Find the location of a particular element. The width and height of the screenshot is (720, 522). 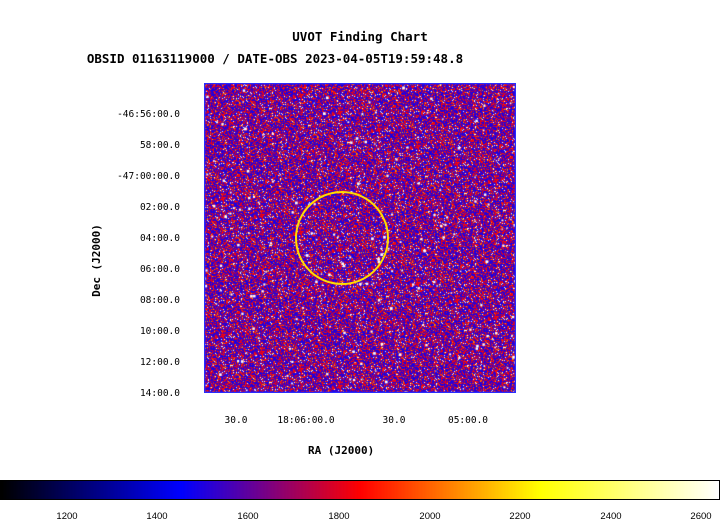

chart-title: UVOT Finding Chart is located at coordinates (360, 36).